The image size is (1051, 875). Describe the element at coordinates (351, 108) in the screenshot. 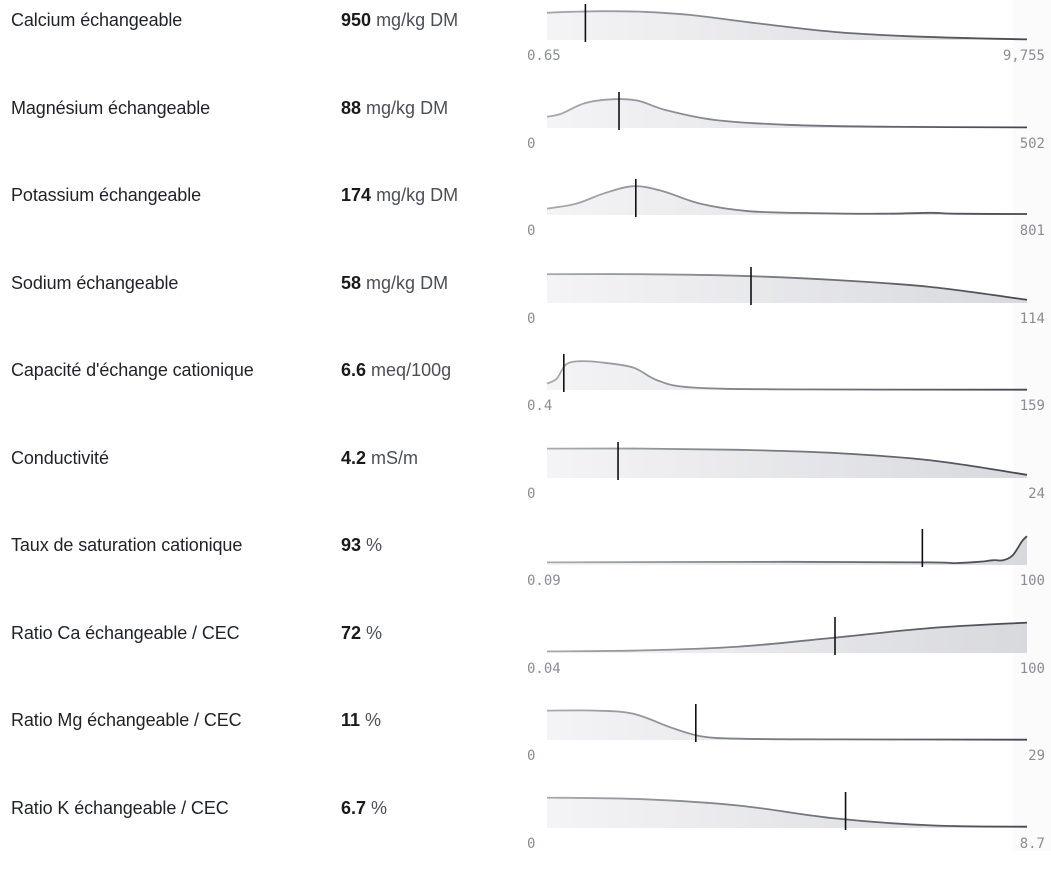

I see `metric-value-number: 88` at that location.